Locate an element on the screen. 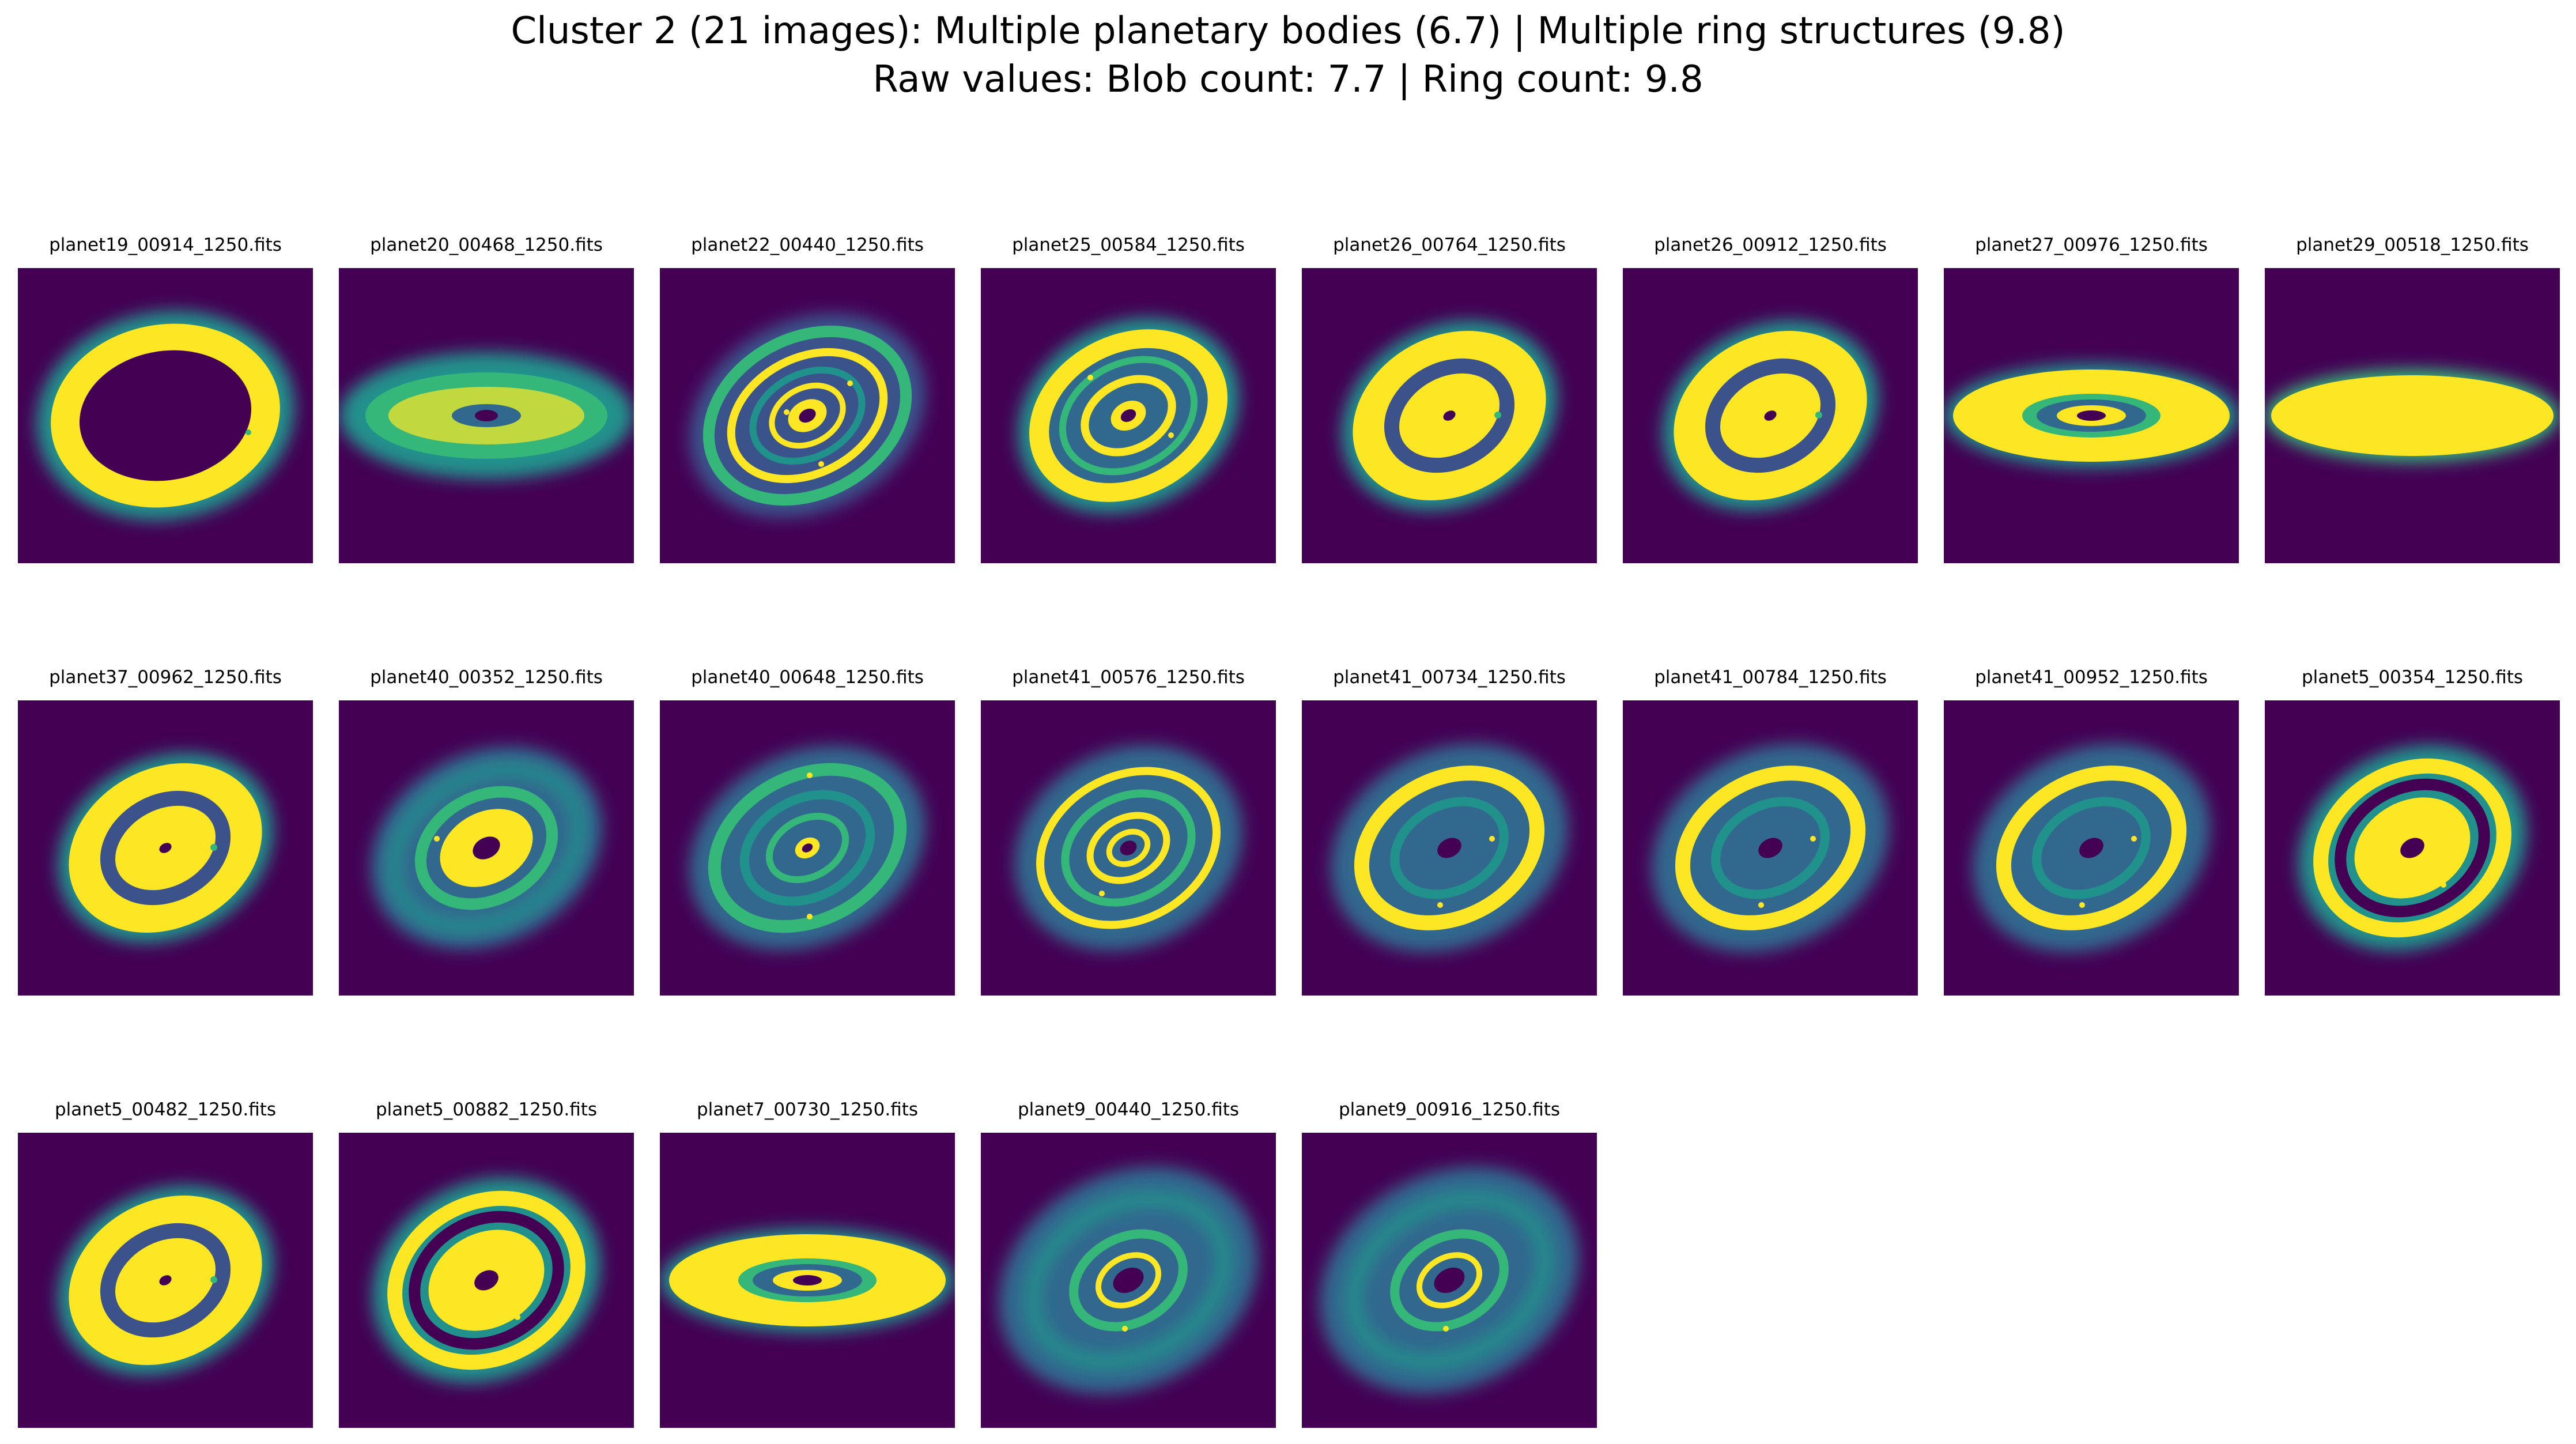 This screenshot has height=1444, width=2576. image-filename: planet26_00764_1250.fits is located at coordinates (1449, 245).